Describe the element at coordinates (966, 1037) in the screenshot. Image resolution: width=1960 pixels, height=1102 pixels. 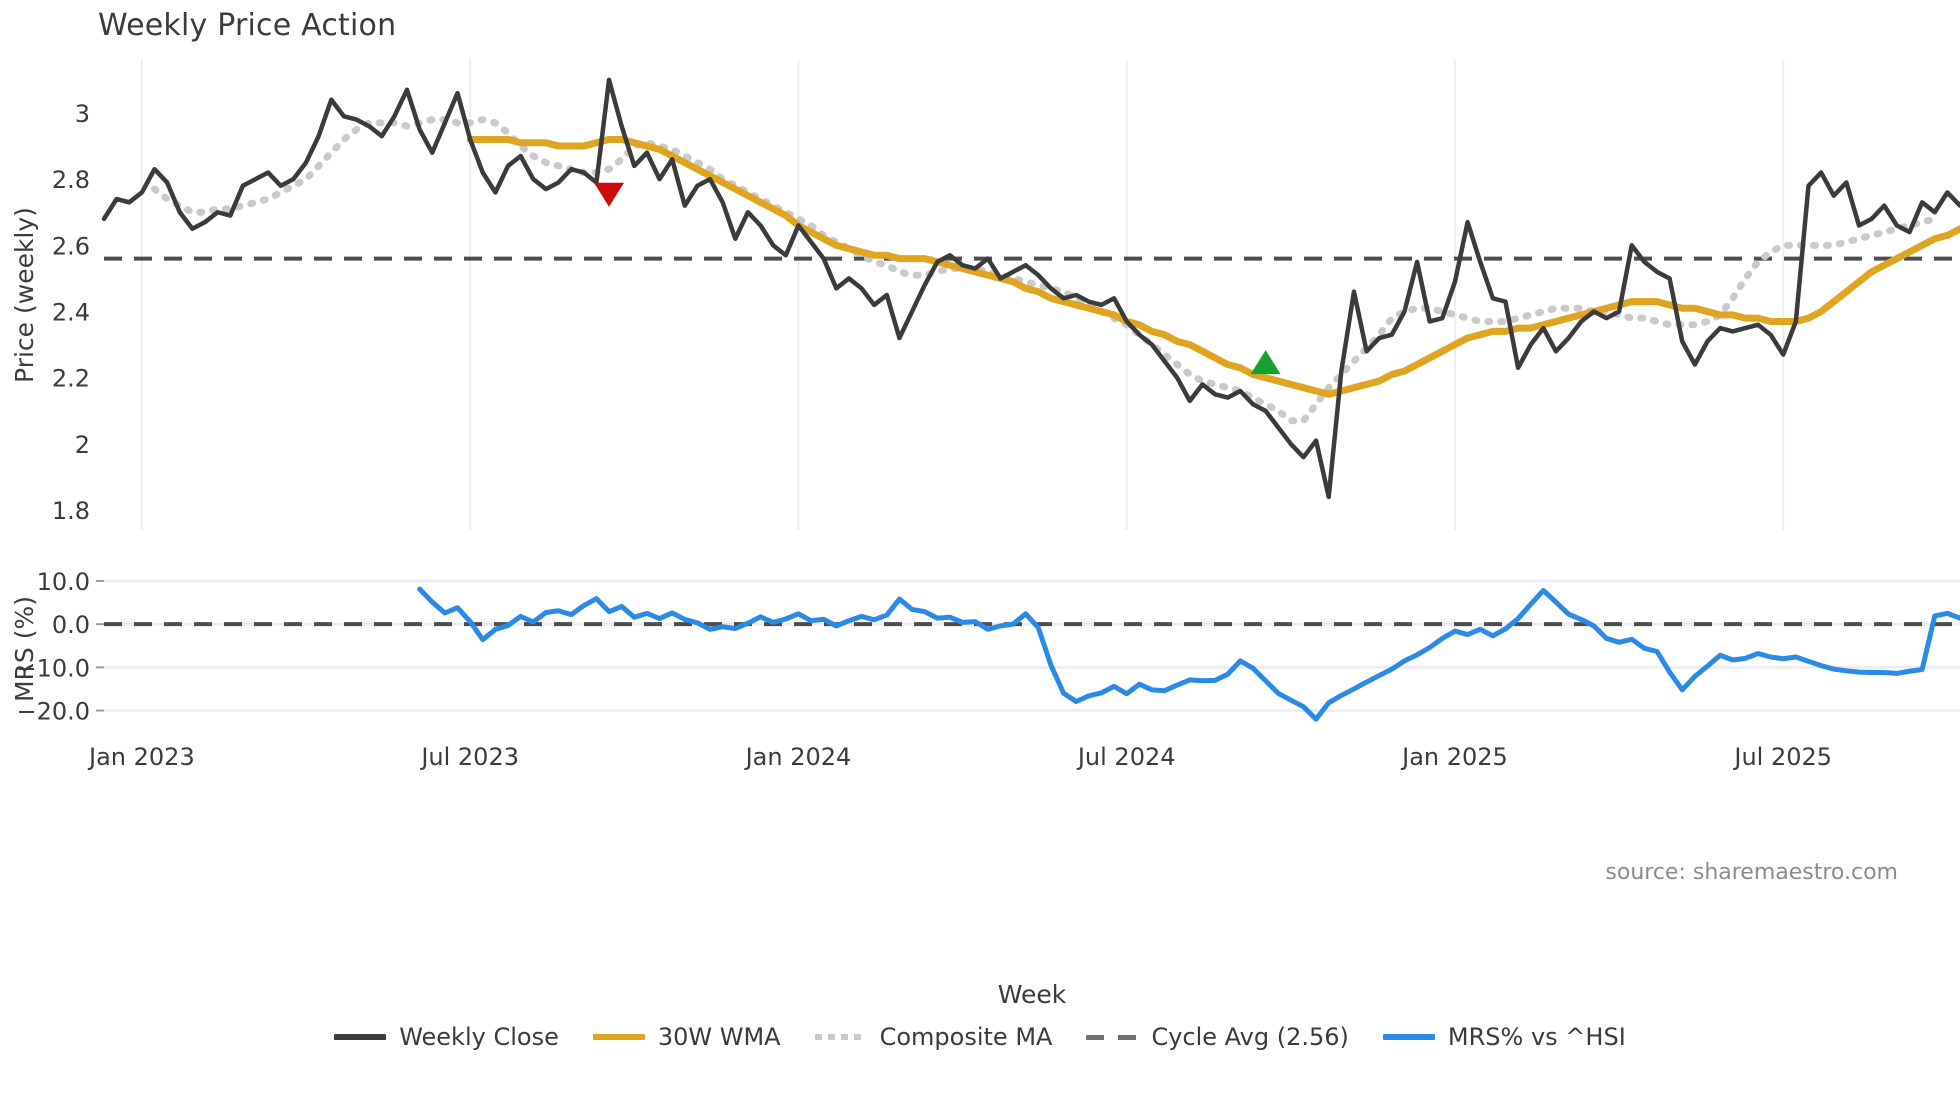
I see `legend-label: Composite MA` at that location.